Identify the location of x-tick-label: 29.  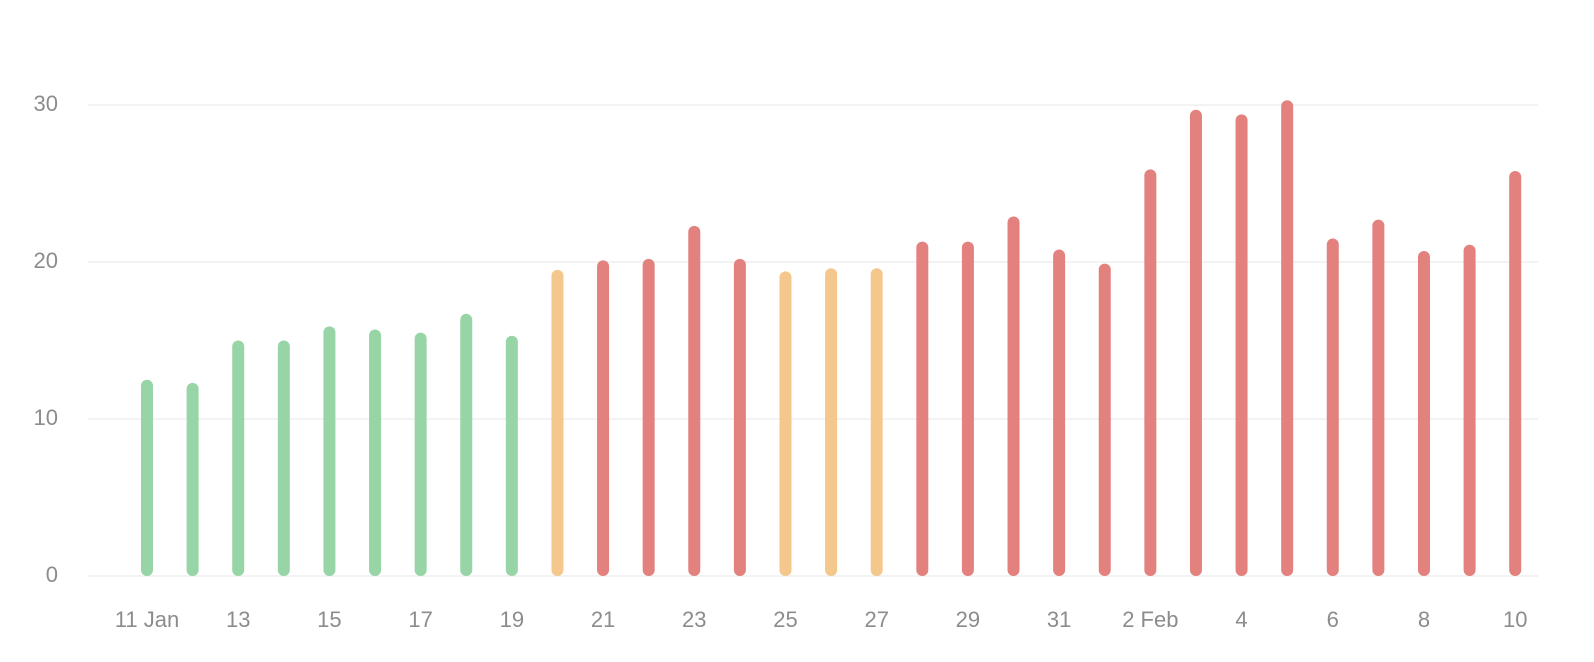
(968, 619).